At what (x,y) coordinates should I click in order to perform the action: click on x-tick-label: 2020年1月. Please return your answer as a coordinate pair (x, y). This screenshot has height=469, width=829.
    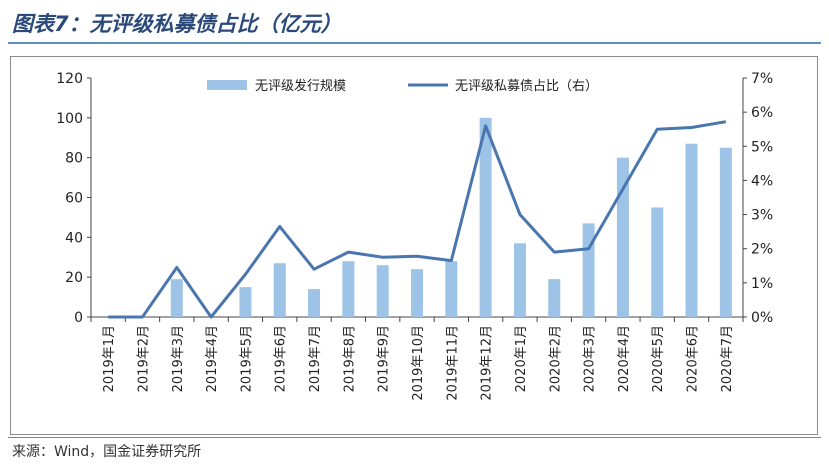
    Looking at the image, I should click on (521, 358).